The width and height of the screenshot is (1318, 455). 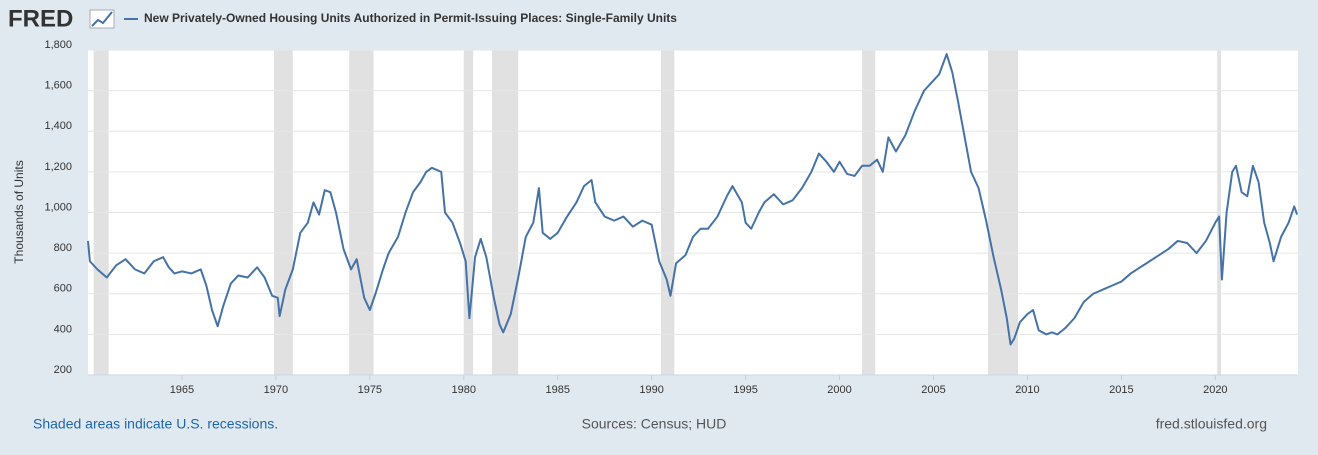 I want to click on x-tick-label: 2005, so click(x=933, y=390).